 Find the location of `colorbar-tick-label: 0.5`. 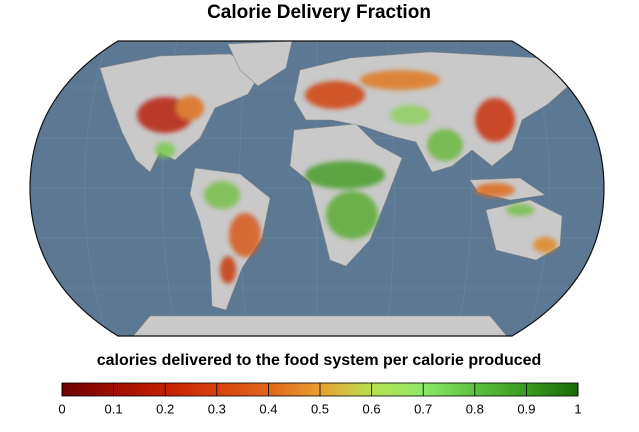

colorbar-tick-label: 0.5 is located at coordinates (320, 408).